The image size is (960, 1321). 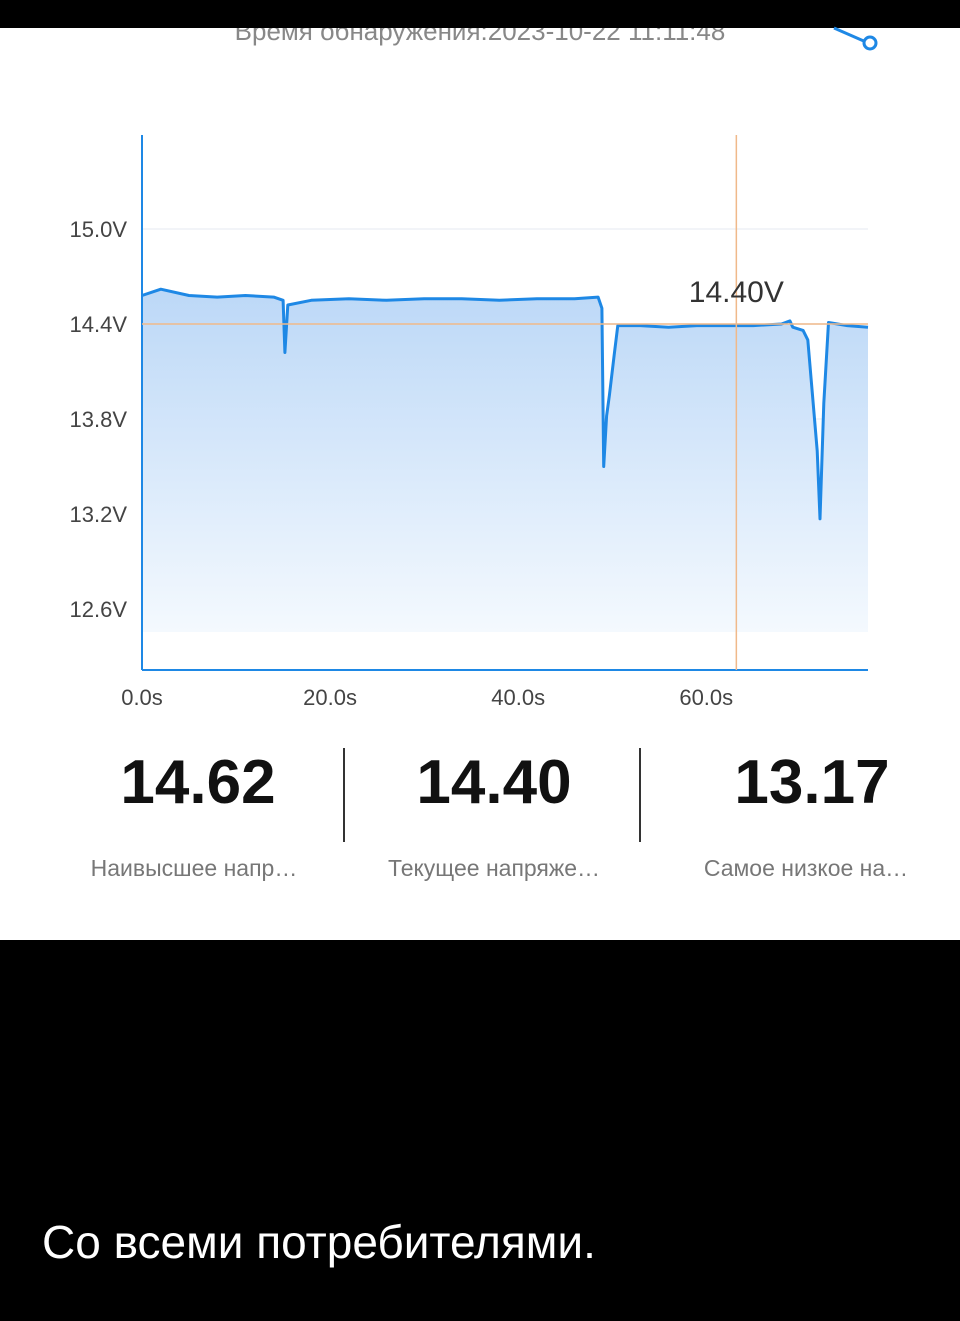 What do you see at coordinates (736, 292) in the screenshot?
I see `cursor-label: 14.40V` at bounding box center [736, 292].